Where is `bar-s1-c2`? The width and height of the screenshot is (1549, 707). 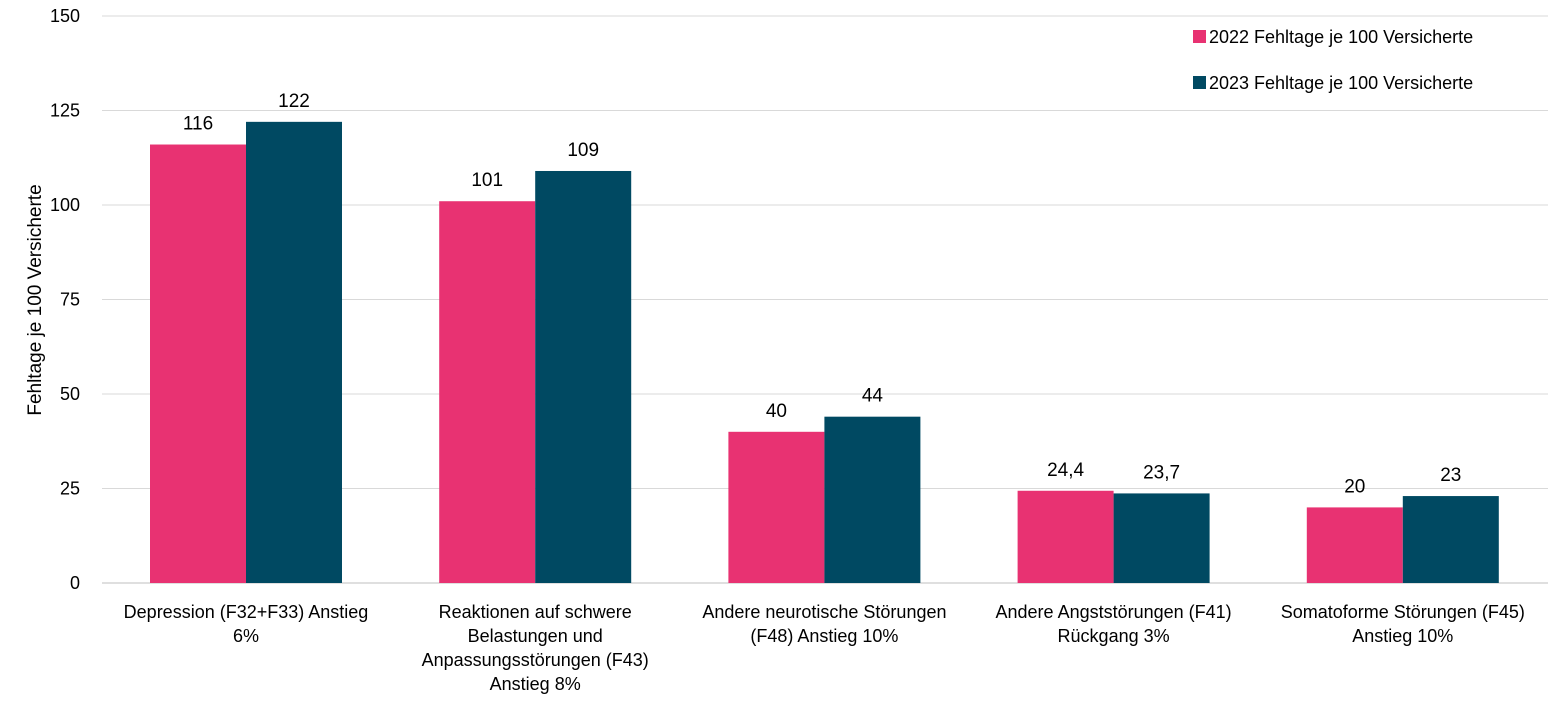 bar-s1-c2 is located at coordinates (872, 499).